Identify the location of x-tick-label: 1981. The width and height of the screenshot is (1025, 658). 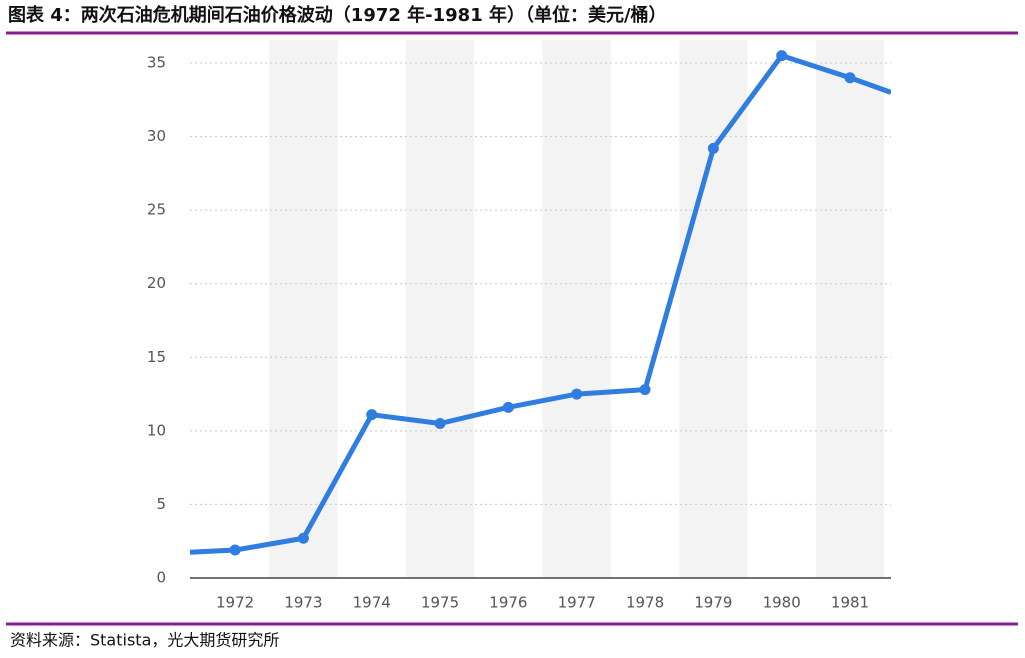
(850, 603).